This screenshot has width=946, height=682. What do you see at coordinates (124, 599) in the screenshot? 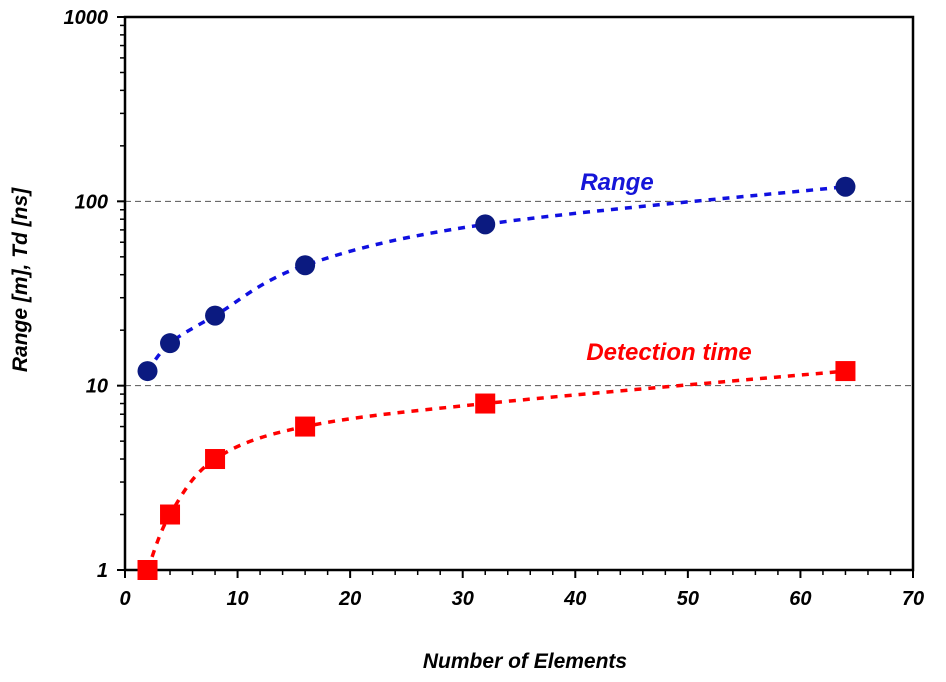
I see `x-tick-label-0: 0` at bounding box center [124, 599].